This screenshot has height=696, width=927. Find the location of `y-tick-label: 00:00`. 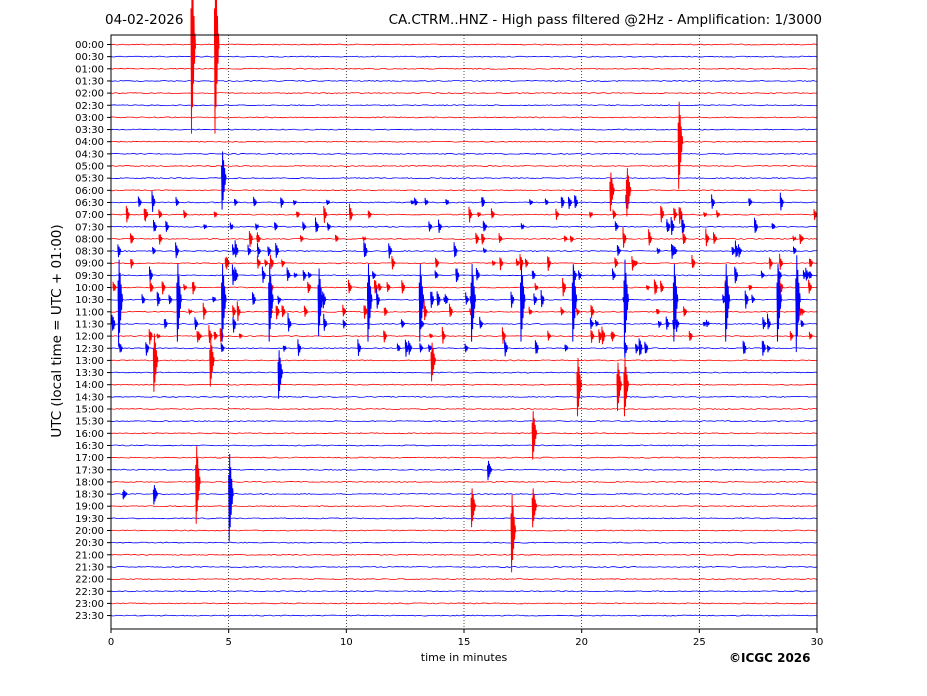

y-tick-label: 00:00 is located at coordinates (89, 45).